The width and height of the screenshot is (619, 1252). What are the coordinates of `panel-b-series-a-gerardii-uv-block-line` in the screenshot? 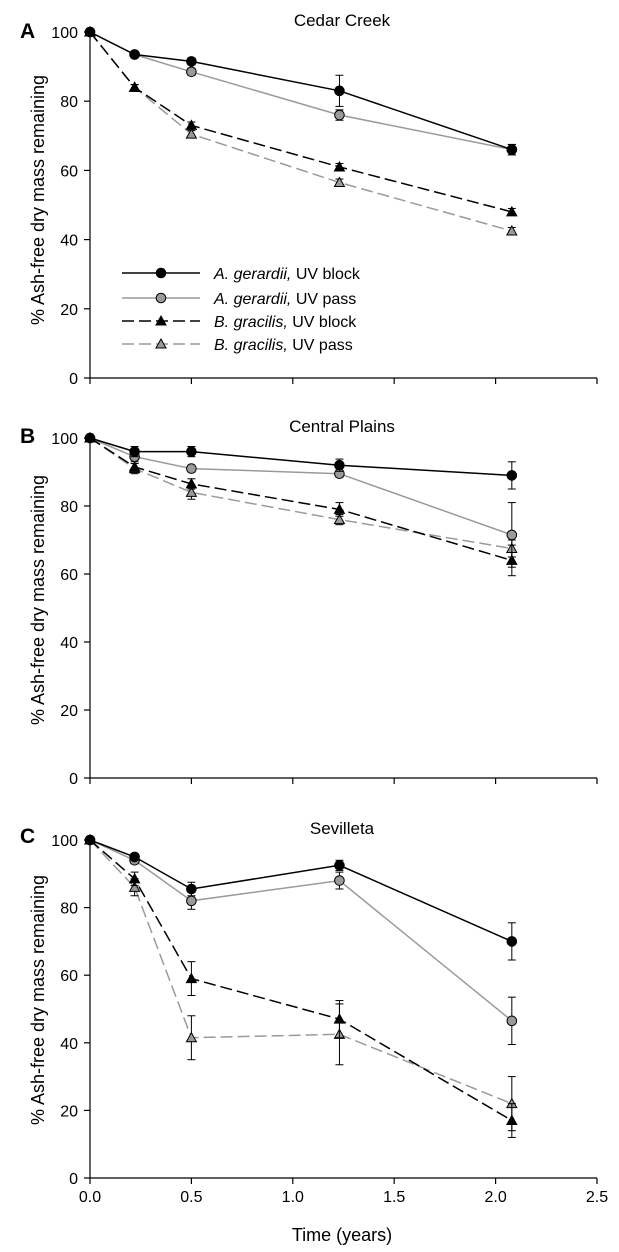 It's located at (300, 457).